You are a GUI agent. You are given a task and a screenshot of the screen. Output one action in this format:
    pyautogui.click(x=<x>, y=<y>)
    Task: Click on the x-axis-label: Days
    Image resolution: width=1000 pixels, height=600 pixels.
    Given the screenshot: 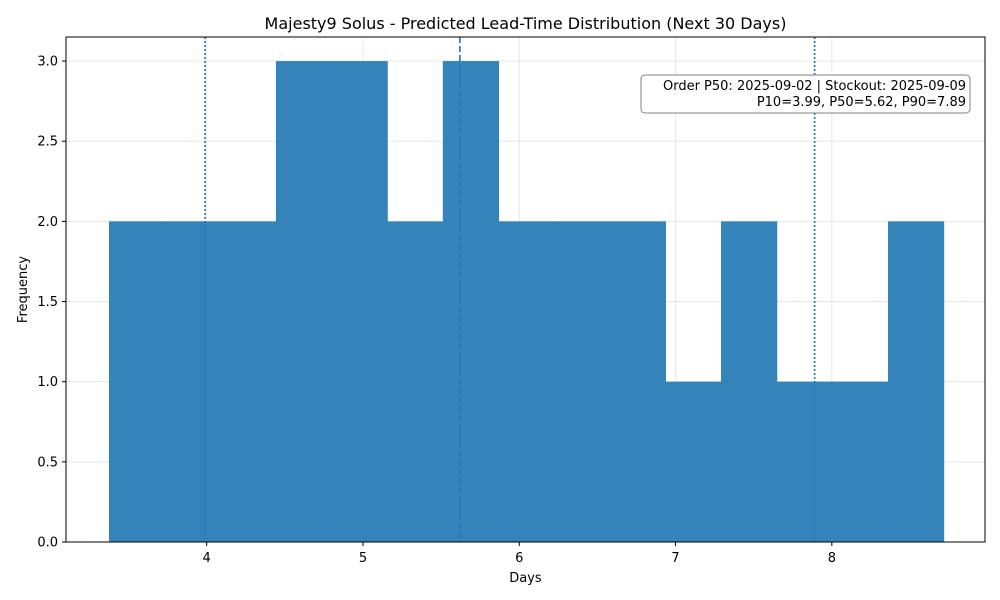 What is the action you would take?
    pyautogui.click(x=525, y=578)
    